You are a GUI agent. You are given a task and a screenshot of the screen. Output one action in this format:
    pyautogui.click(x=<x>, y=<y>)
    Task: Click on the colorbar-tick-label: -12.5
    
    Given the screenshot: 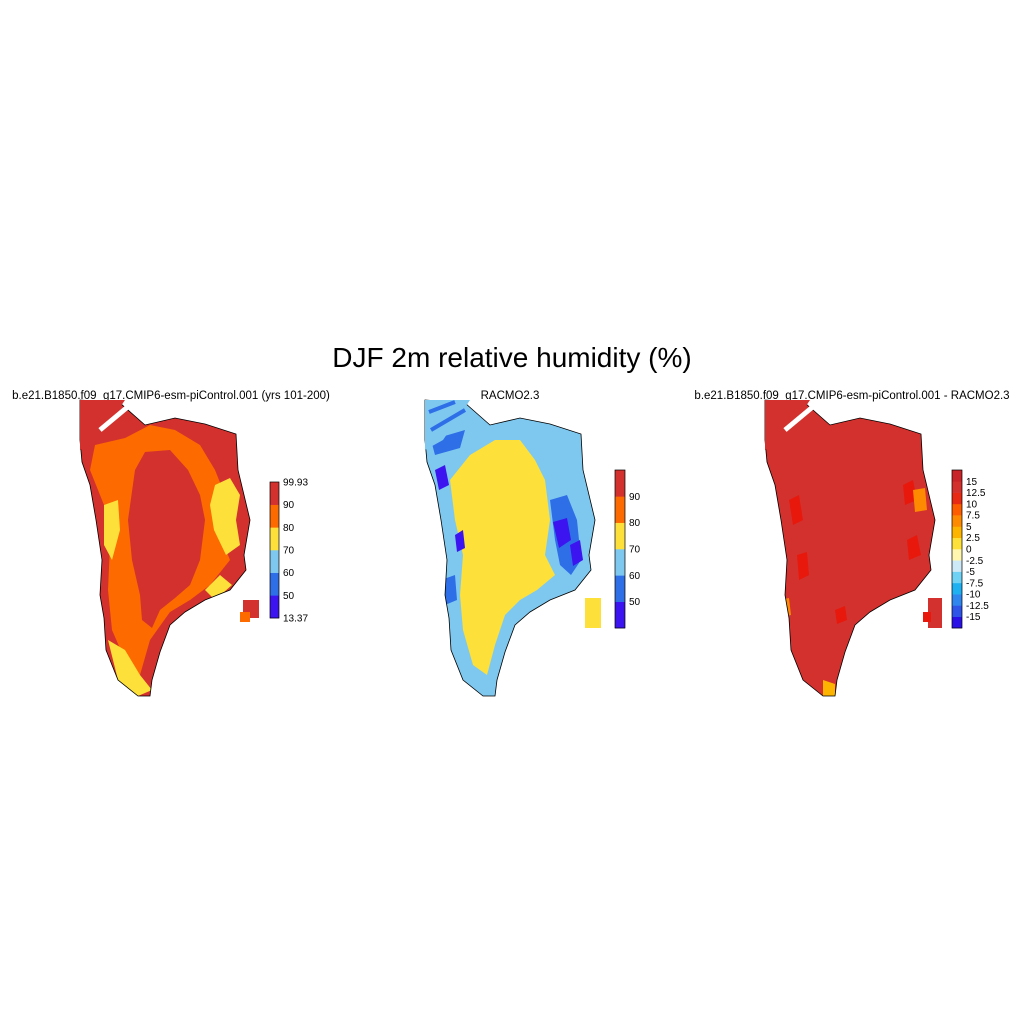 What is the action you would take?
    pyautogui.click(x=977, y=606)
    